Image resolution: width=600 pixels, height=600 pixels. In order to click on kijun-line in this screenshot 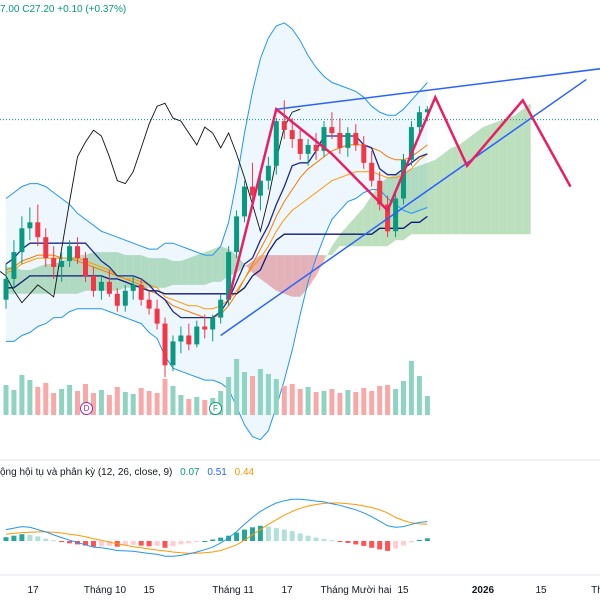, I will do `click(217, 255)`.